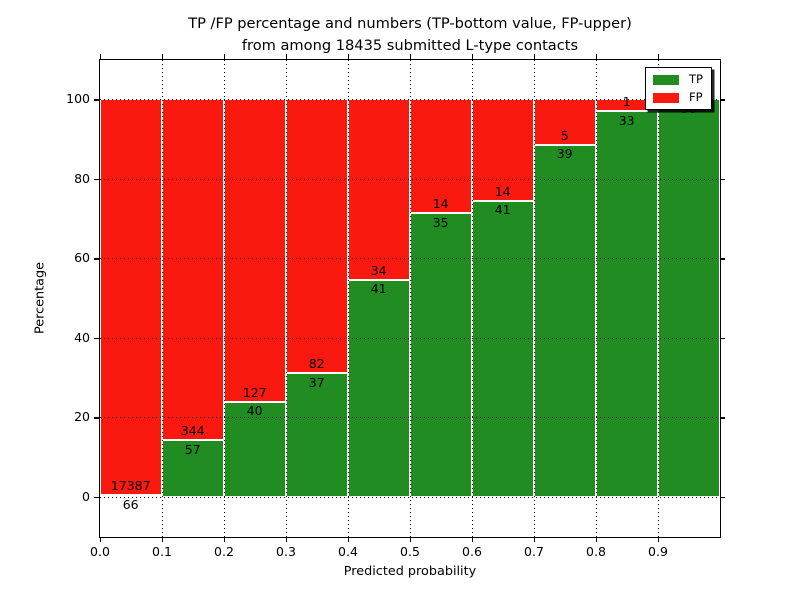  Describe the element at coordinates (378, 270) in the screenshot. I see `fp-count-label: 34` at that location.